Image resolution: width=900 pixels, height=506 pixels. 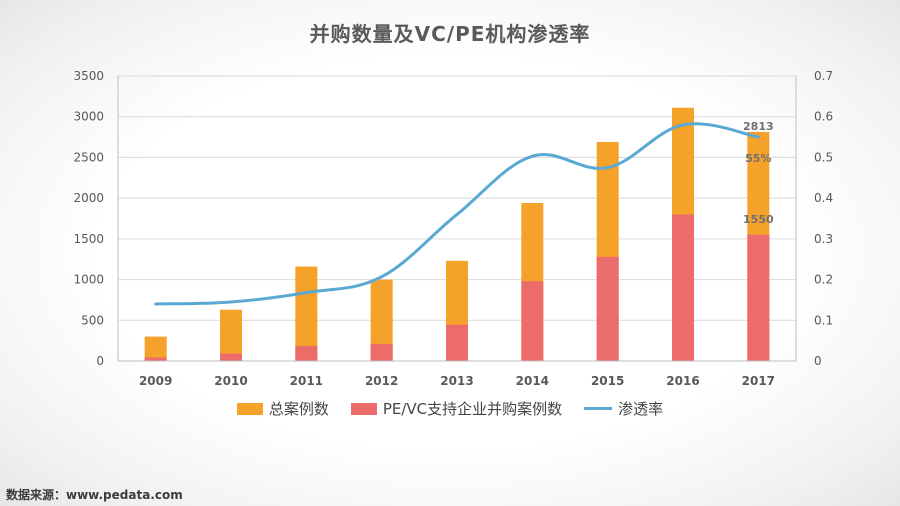 What do you see at coordinates (381, 381) in the screenshot?
I see `x-tick-label-2012: 2012` at bounding box center [381, 381].